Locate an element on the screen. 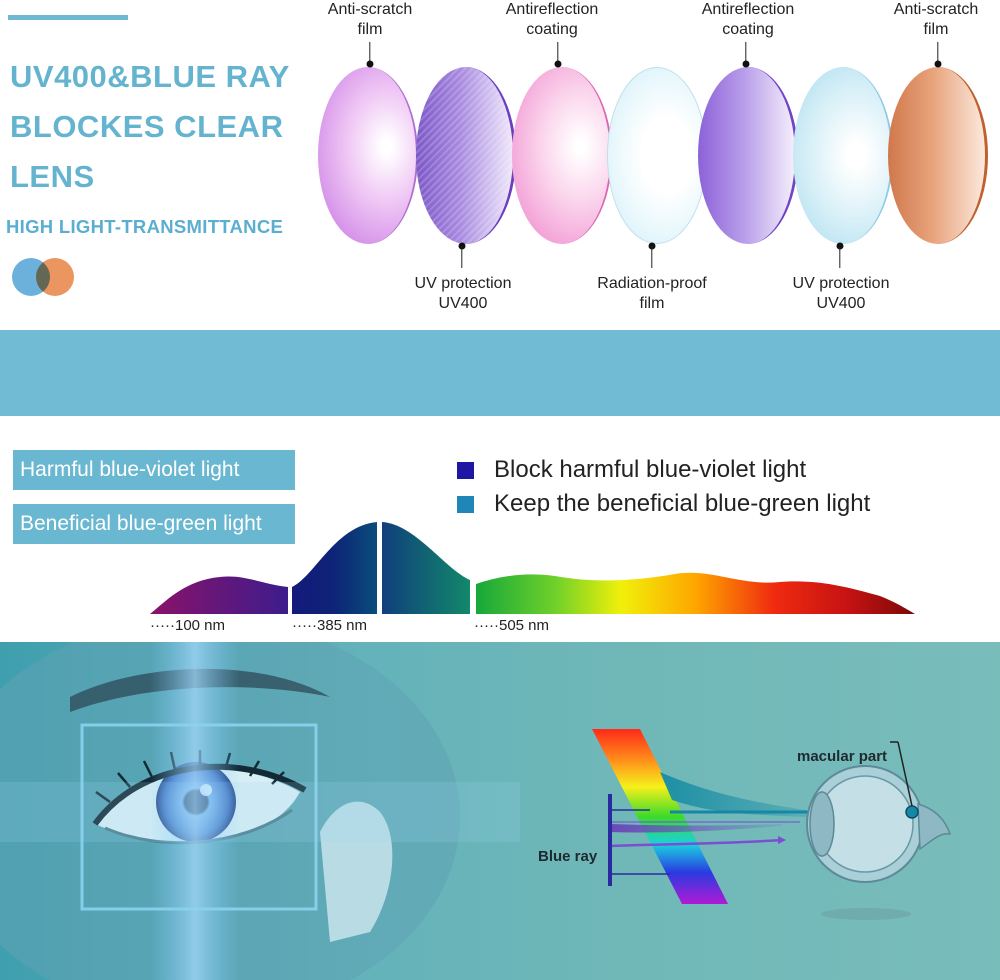 Image resolution: width=1000 pixels, height=980 pixels. headline: UV400&BLUE RAY BLOCKES CLEAR LENS is located at coordinates (170, 127).